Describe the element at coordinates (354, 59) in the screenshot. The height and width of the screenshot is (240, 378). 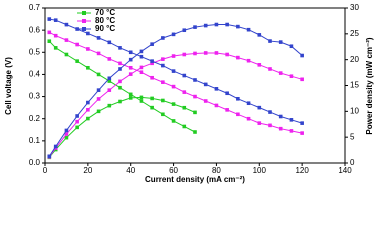
I see `y2-tick-label: 20` at that location.